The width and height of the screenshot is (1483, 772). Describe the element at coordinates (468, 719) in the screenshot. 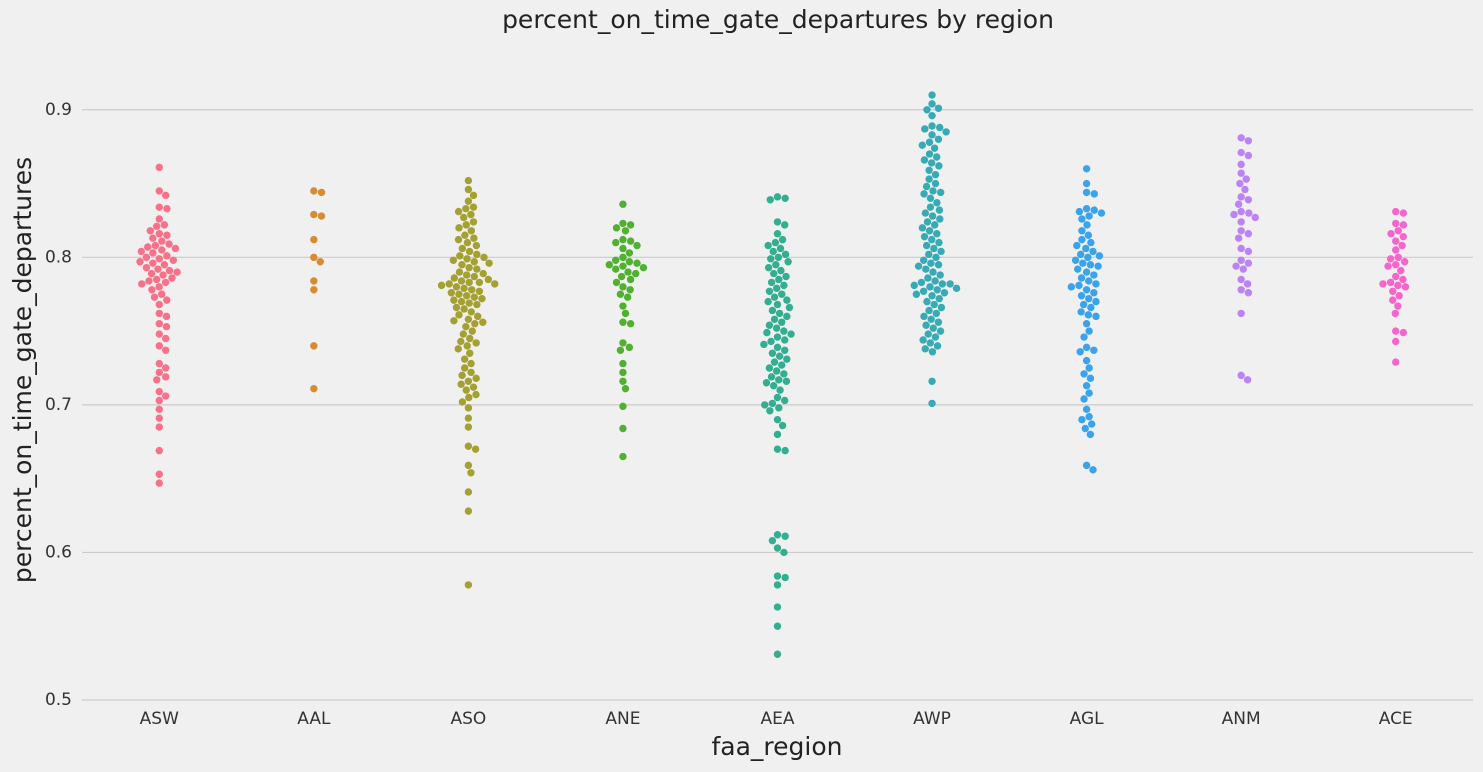

I see `x-tick-label: ASO` at that location.